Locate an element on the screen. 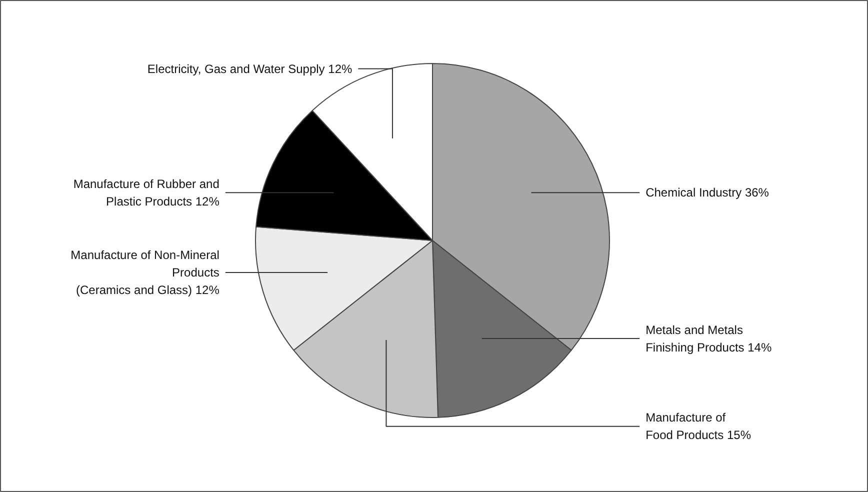  slice-label: Manufacture of Rubber and Plastic Products 12% is located at coordinates (146, 192).